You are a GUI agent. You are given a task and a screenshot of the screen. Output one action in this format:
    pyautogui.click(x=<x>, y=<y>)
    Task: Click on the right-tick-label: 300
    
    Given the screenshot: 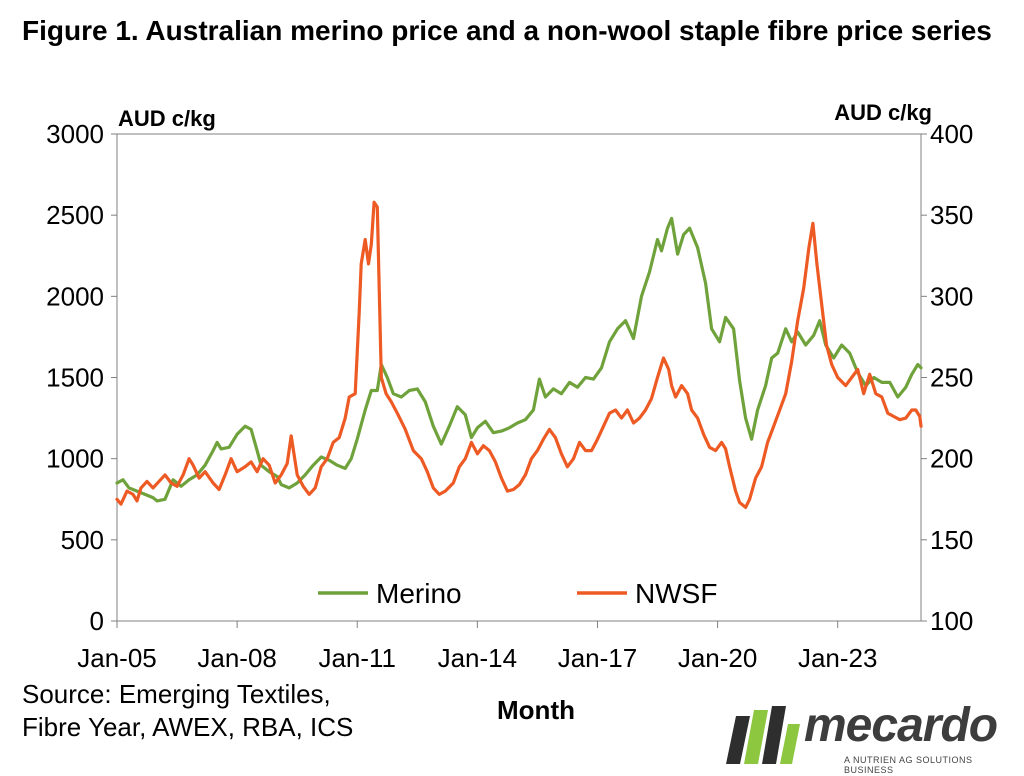 What is the action you would take?
    pyautogui.click(x=951, y=296)
    